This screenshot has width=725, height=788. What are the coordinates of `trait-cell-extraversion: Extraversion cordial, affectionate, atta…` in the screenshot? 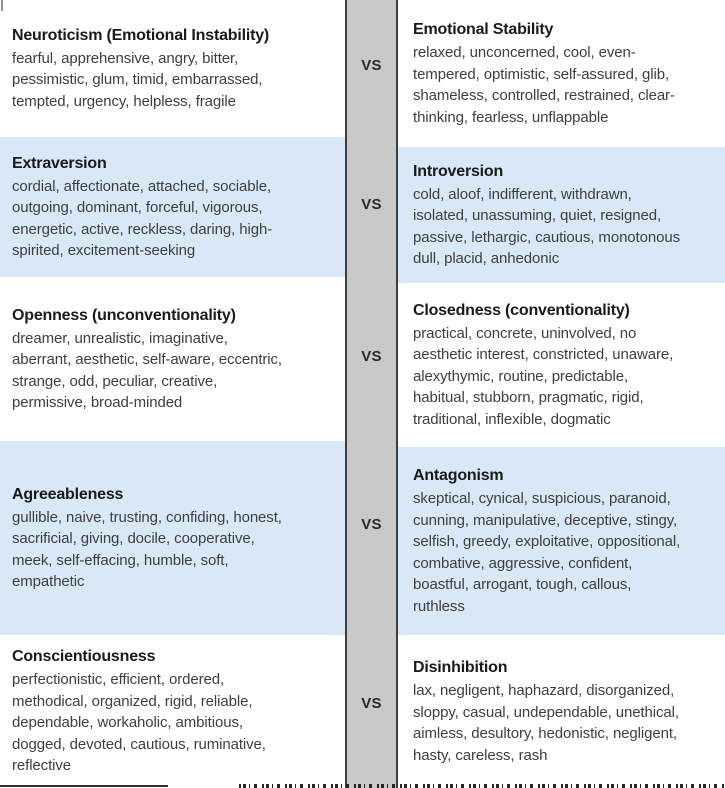 It's located at (172, 207).